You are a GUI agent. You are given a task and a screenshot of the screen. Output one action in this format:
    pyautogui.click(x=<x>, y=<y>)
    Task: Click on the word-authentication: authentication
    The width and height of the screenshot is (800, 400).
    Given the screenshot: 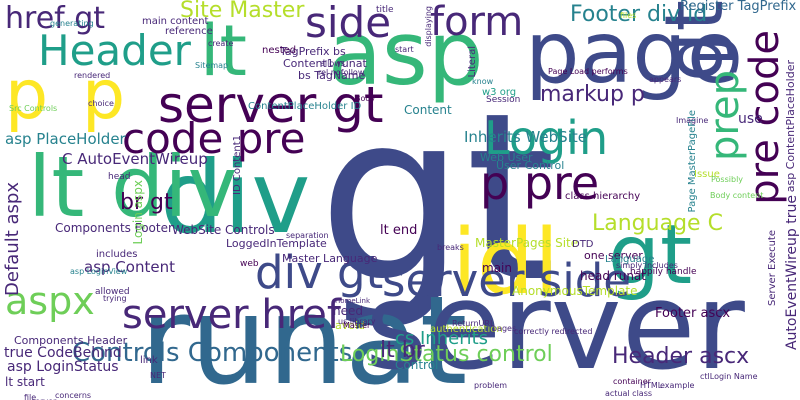 What is the action you would take?
    pyautogui.click(x=466, y=329)
    